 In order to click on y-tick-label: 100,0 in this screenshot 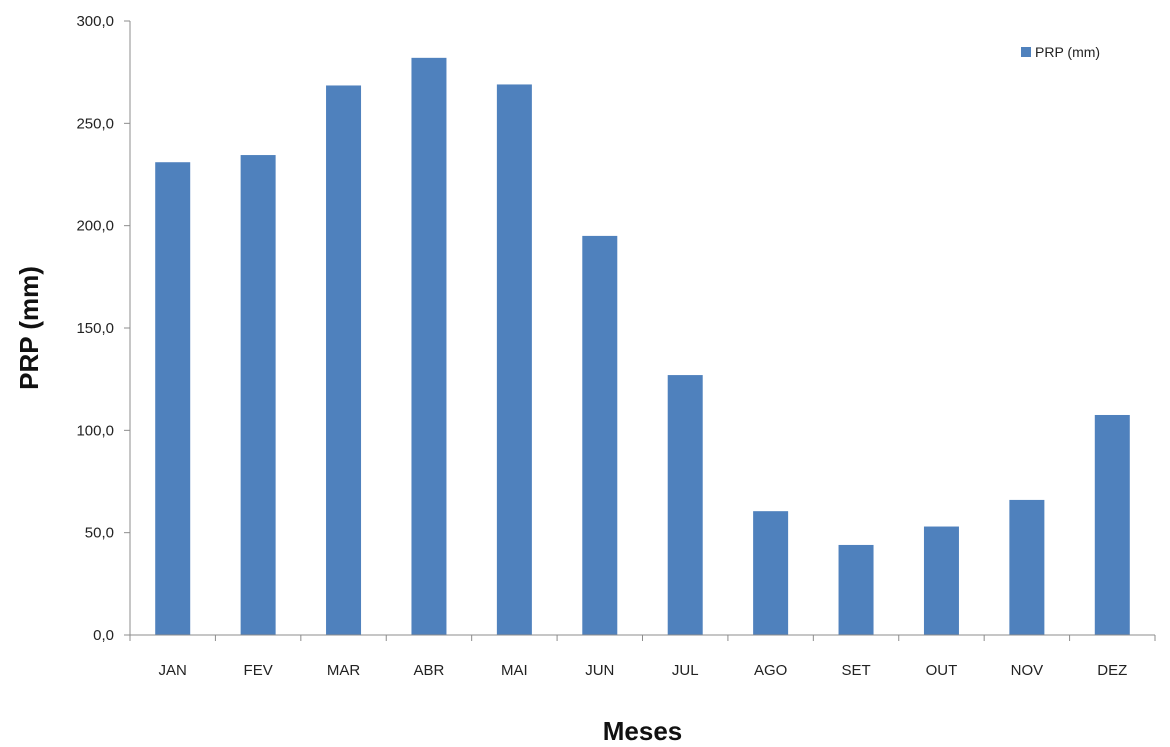, I will do `click(95, 430)`.